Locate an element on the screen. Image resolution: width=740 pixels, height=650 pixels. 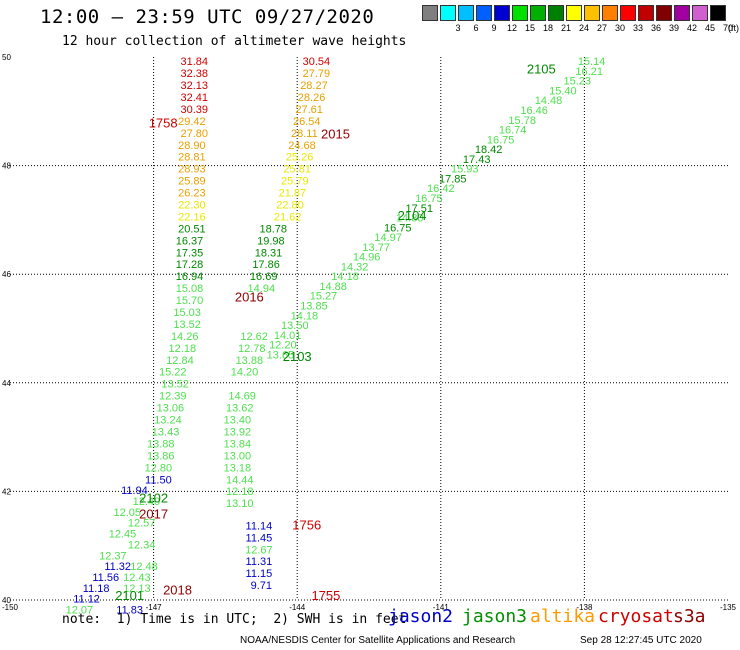
swh-value: 11.14 is located at coordinates (259, 526).